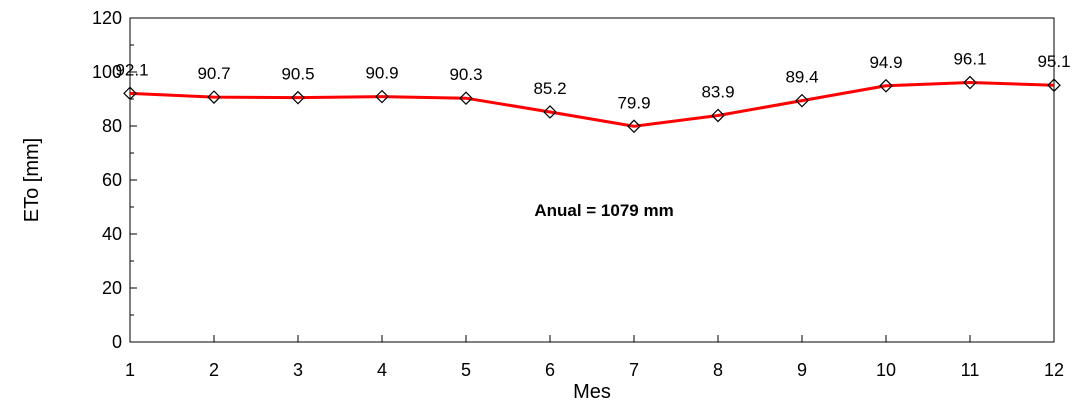 The image size is (1079, 402). I want to click on y-tick-label: 40, so click(112, 234).